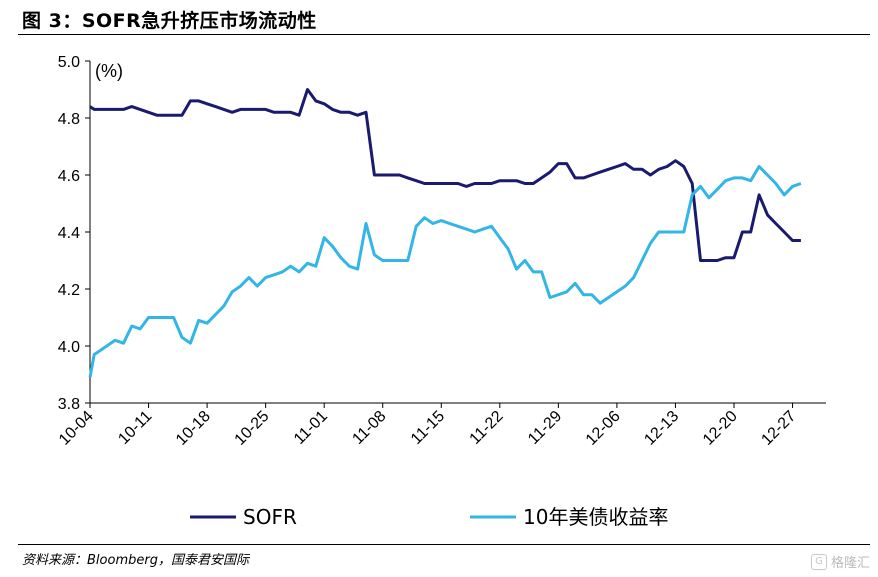 This screenshot has height=577, width=878. Describe the element at coordinates (428, 428) in the screenshot. I see `x-tick-label: 11-15` at that location.